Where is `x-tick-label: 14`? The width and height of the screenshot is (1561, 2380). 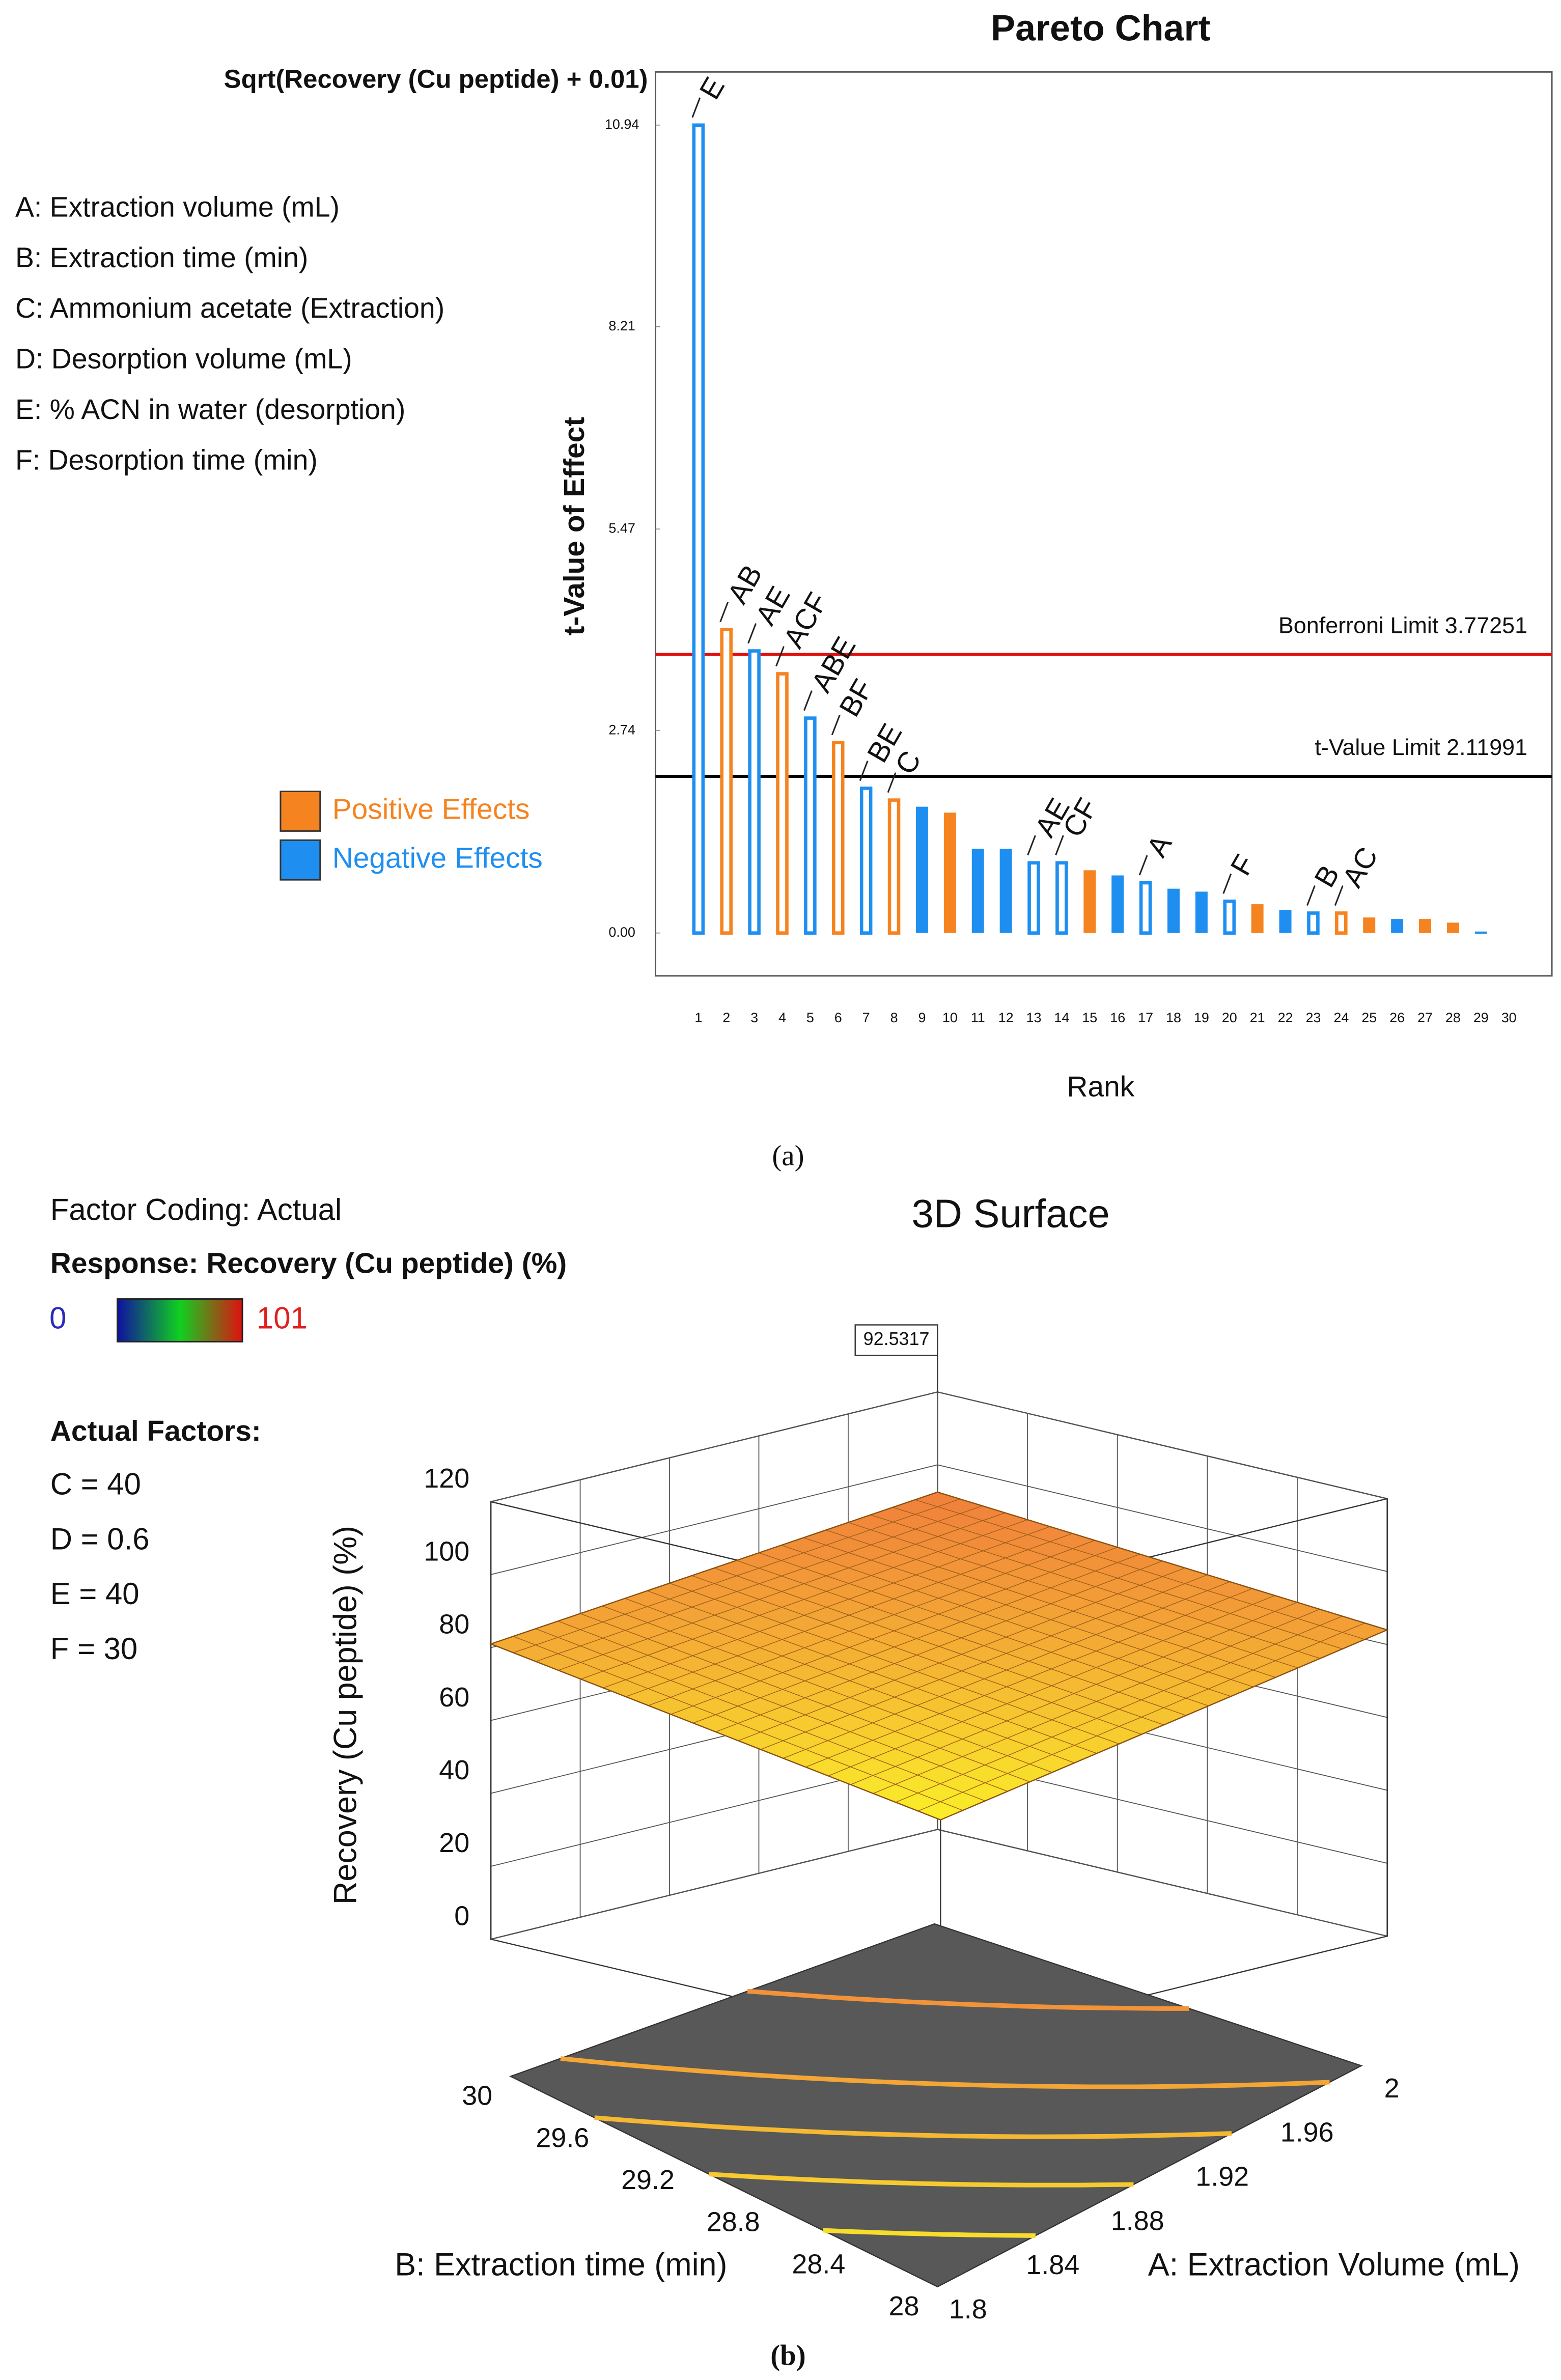 x-tick-label: 14 is located at coordinates (1061, 1017).